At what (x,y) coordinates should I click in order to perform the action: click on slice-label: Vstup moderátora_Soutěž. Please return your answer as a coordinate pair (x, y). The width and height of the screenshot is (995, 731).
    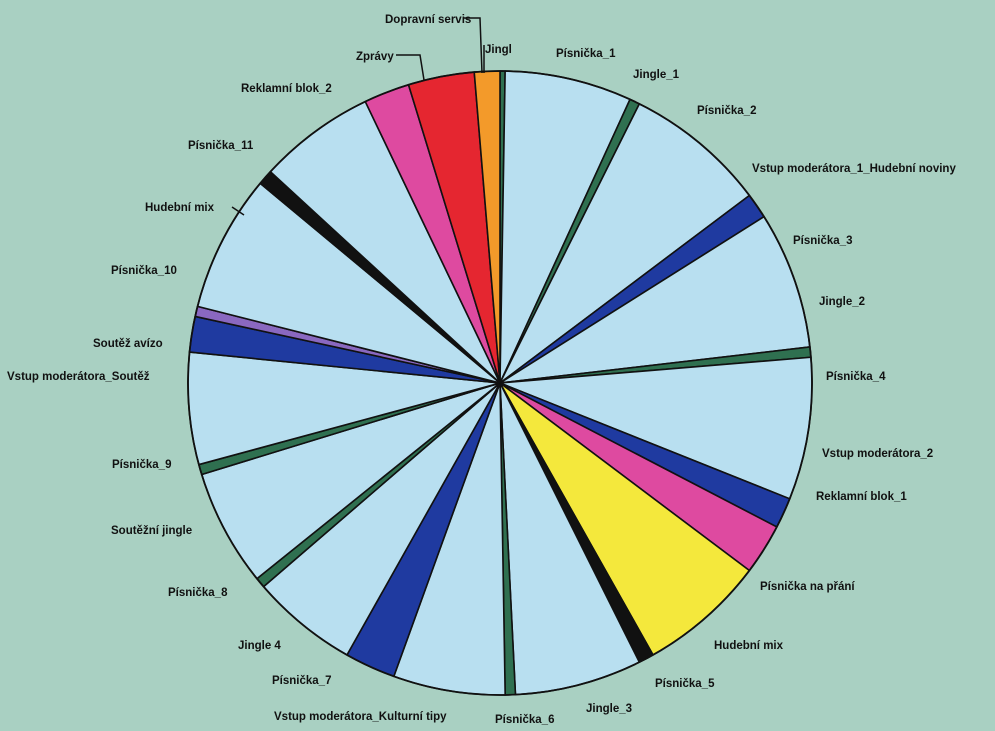
    Looking at the image, I should click on (78, 377).